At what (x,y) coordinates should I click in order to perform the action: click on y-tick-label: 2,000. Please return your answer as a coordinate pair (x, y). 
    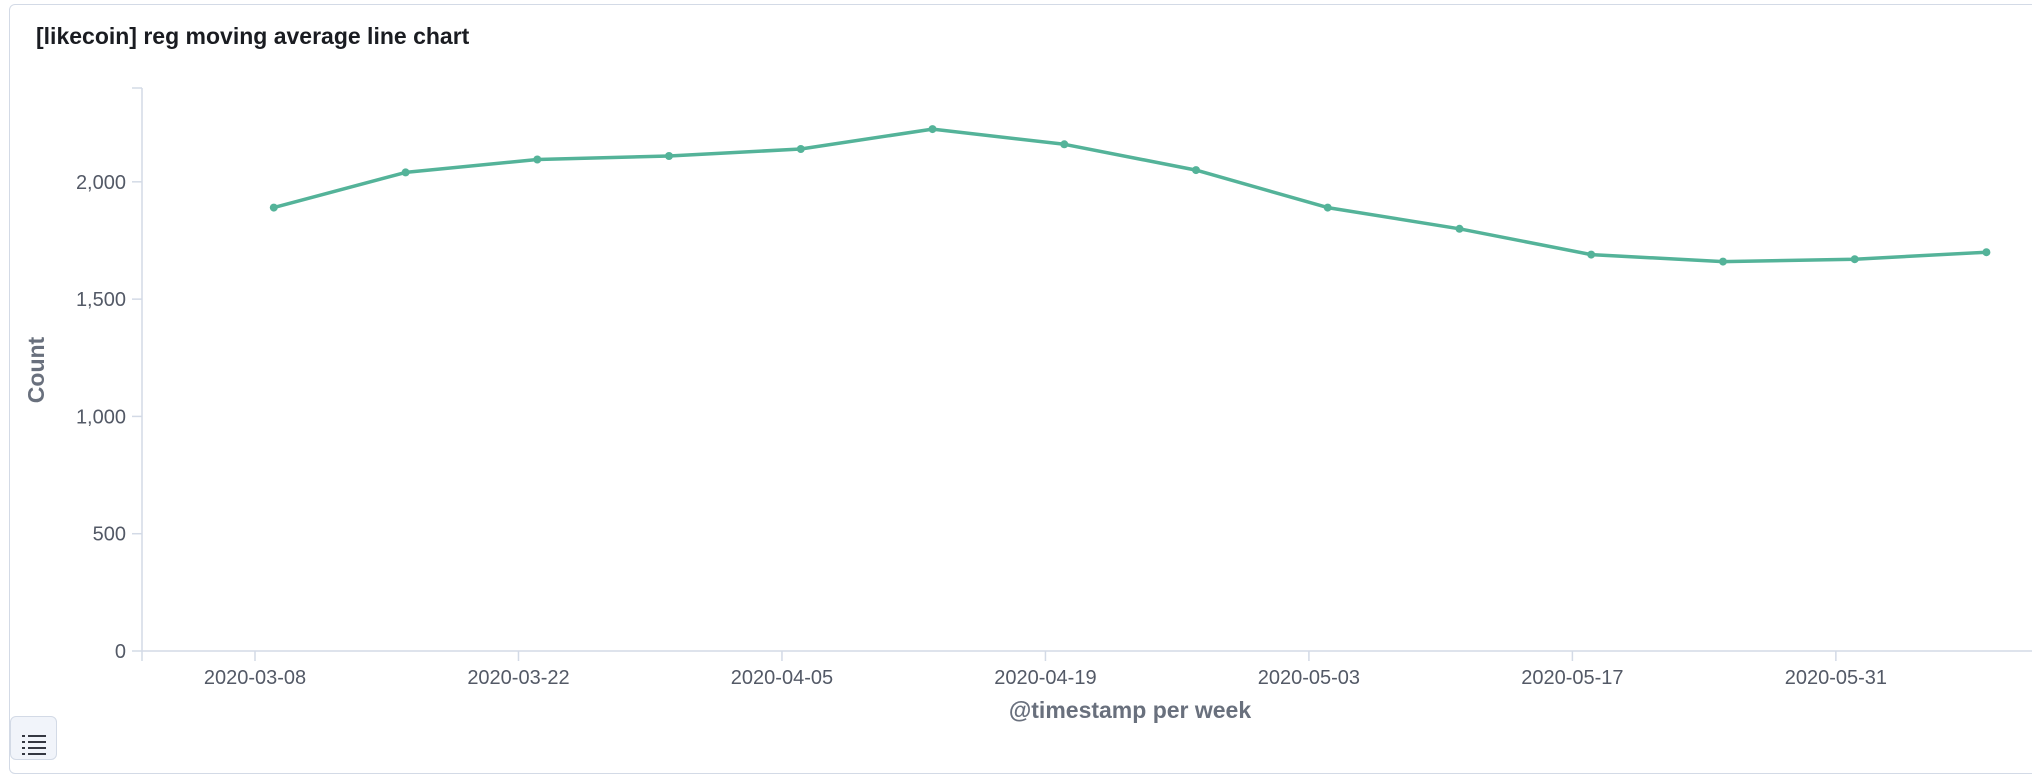
    Looking at the image, I should click on (101, 183).